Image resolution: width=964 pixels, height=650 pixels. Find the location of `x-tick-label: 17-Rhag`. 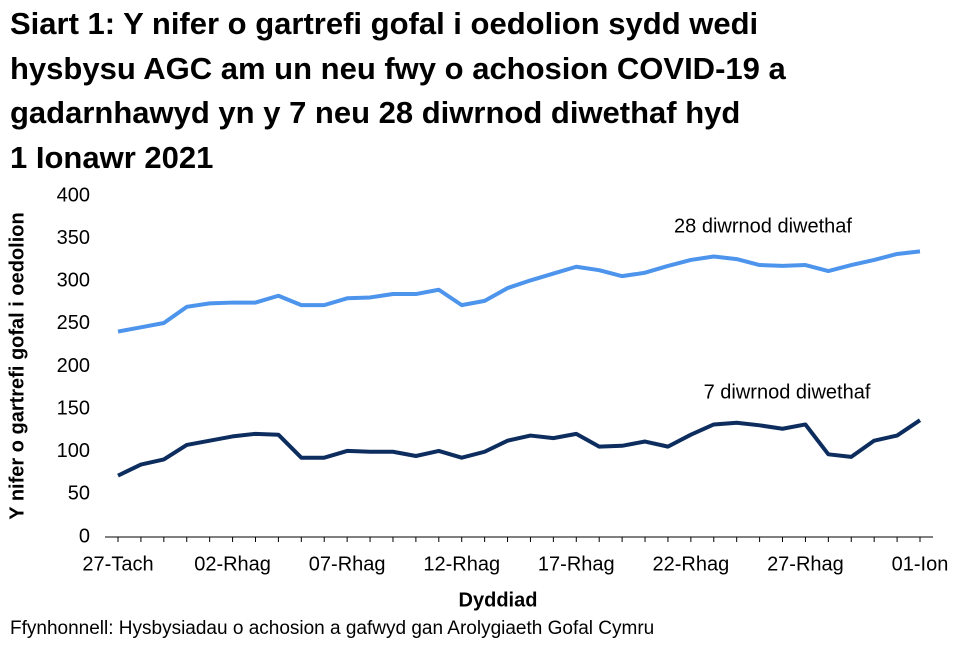

x-tick-label: 17-Rhag is located at coordinates (576, 564).